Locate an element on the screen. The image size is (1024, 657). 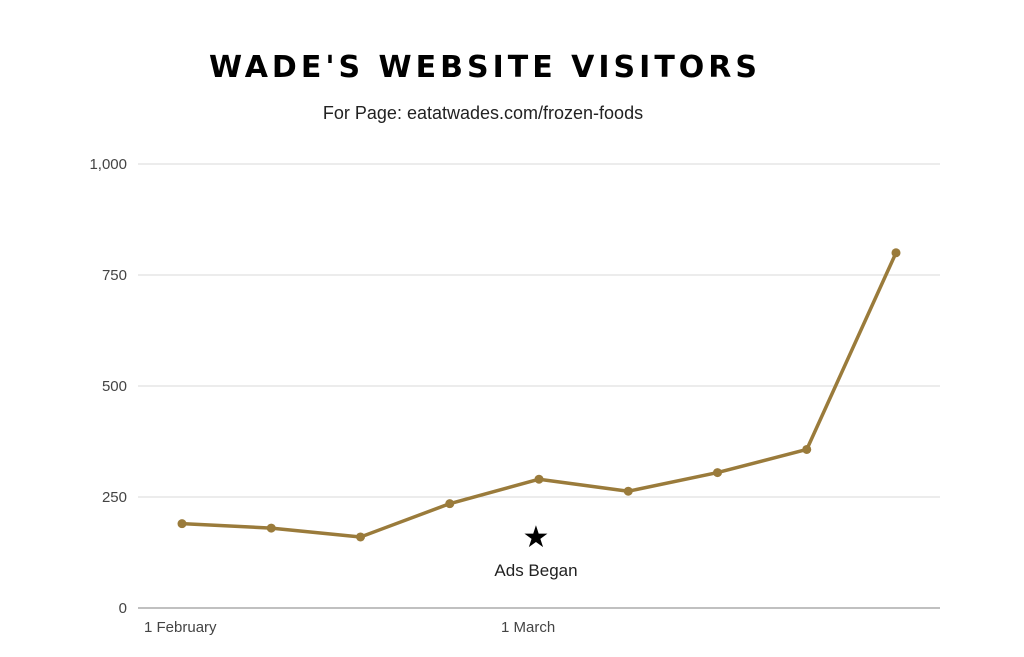
chart-title: WADE'S WEBSITE VISITORS is located at coordinates (485, 67).